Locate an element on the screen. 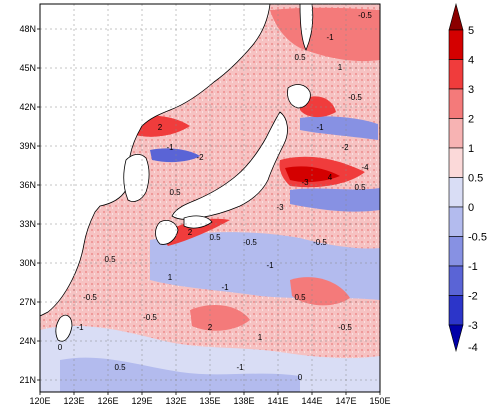 This screenshot has width=499, height=408. lon-tick-label: 150E is located at coordinates (379, 401).